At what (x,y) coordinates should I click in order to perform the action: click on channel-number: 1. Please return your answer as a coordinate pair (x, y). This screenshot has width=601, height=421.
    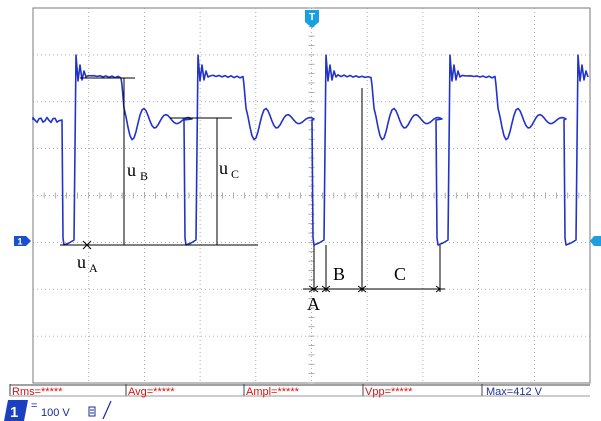
    Looking at the image, I should click on (14, 412).